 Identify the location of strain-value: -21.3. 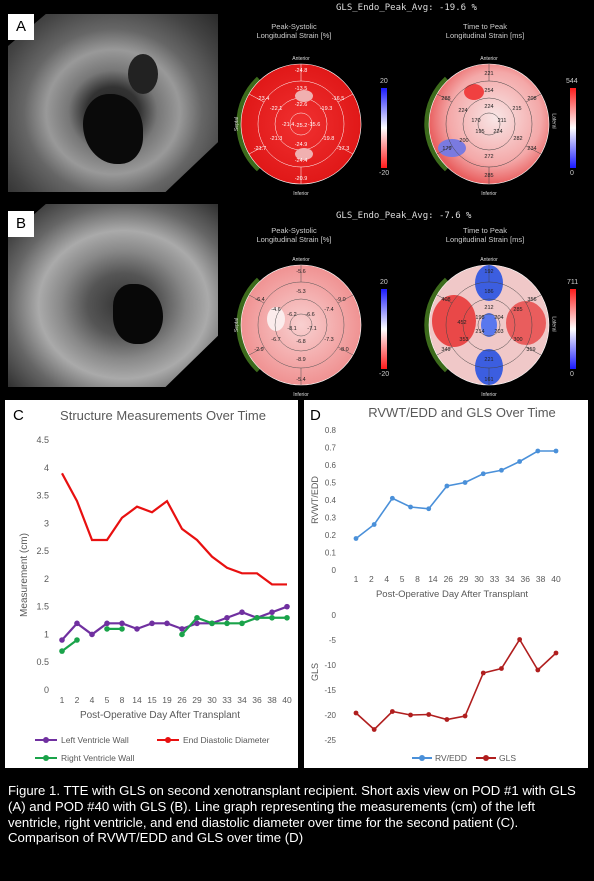
(276, 139).